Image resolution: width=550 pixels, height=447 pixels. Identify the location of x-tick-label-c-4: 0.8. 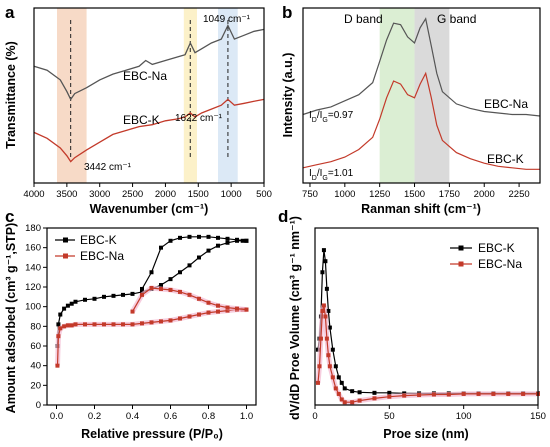
(208, 416).